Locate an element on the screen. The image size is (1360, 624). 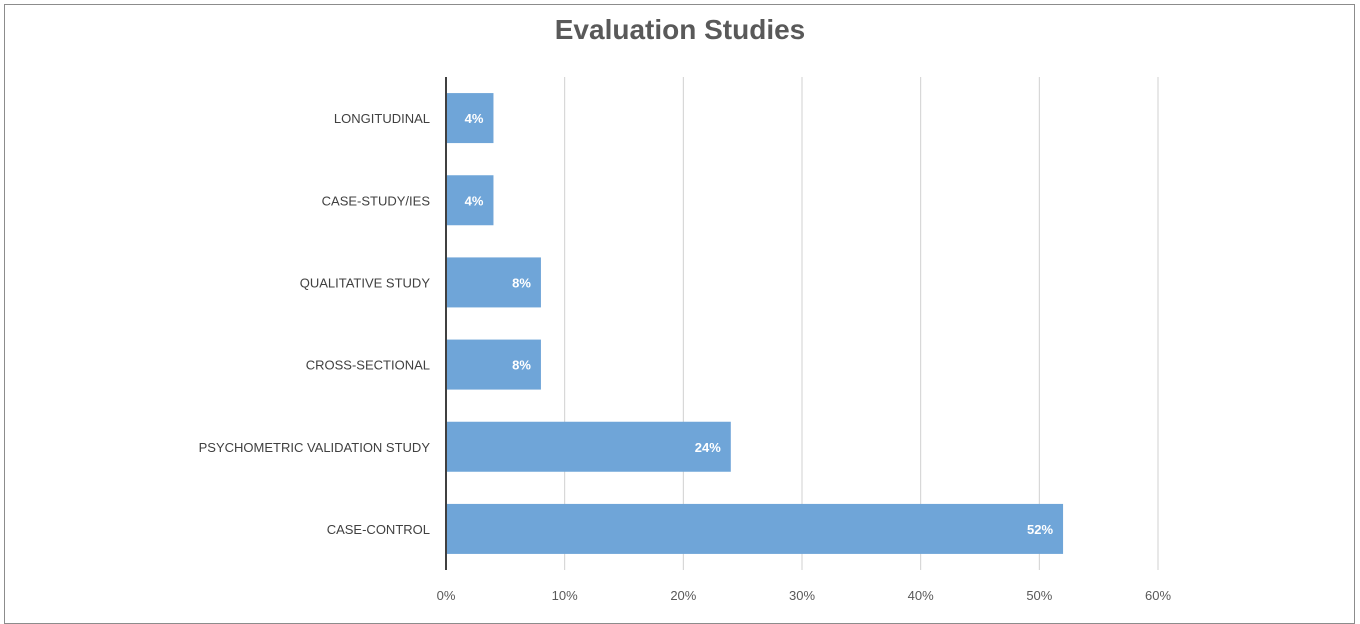
x-tick-label: 30% is located at coordinates (802, 595).